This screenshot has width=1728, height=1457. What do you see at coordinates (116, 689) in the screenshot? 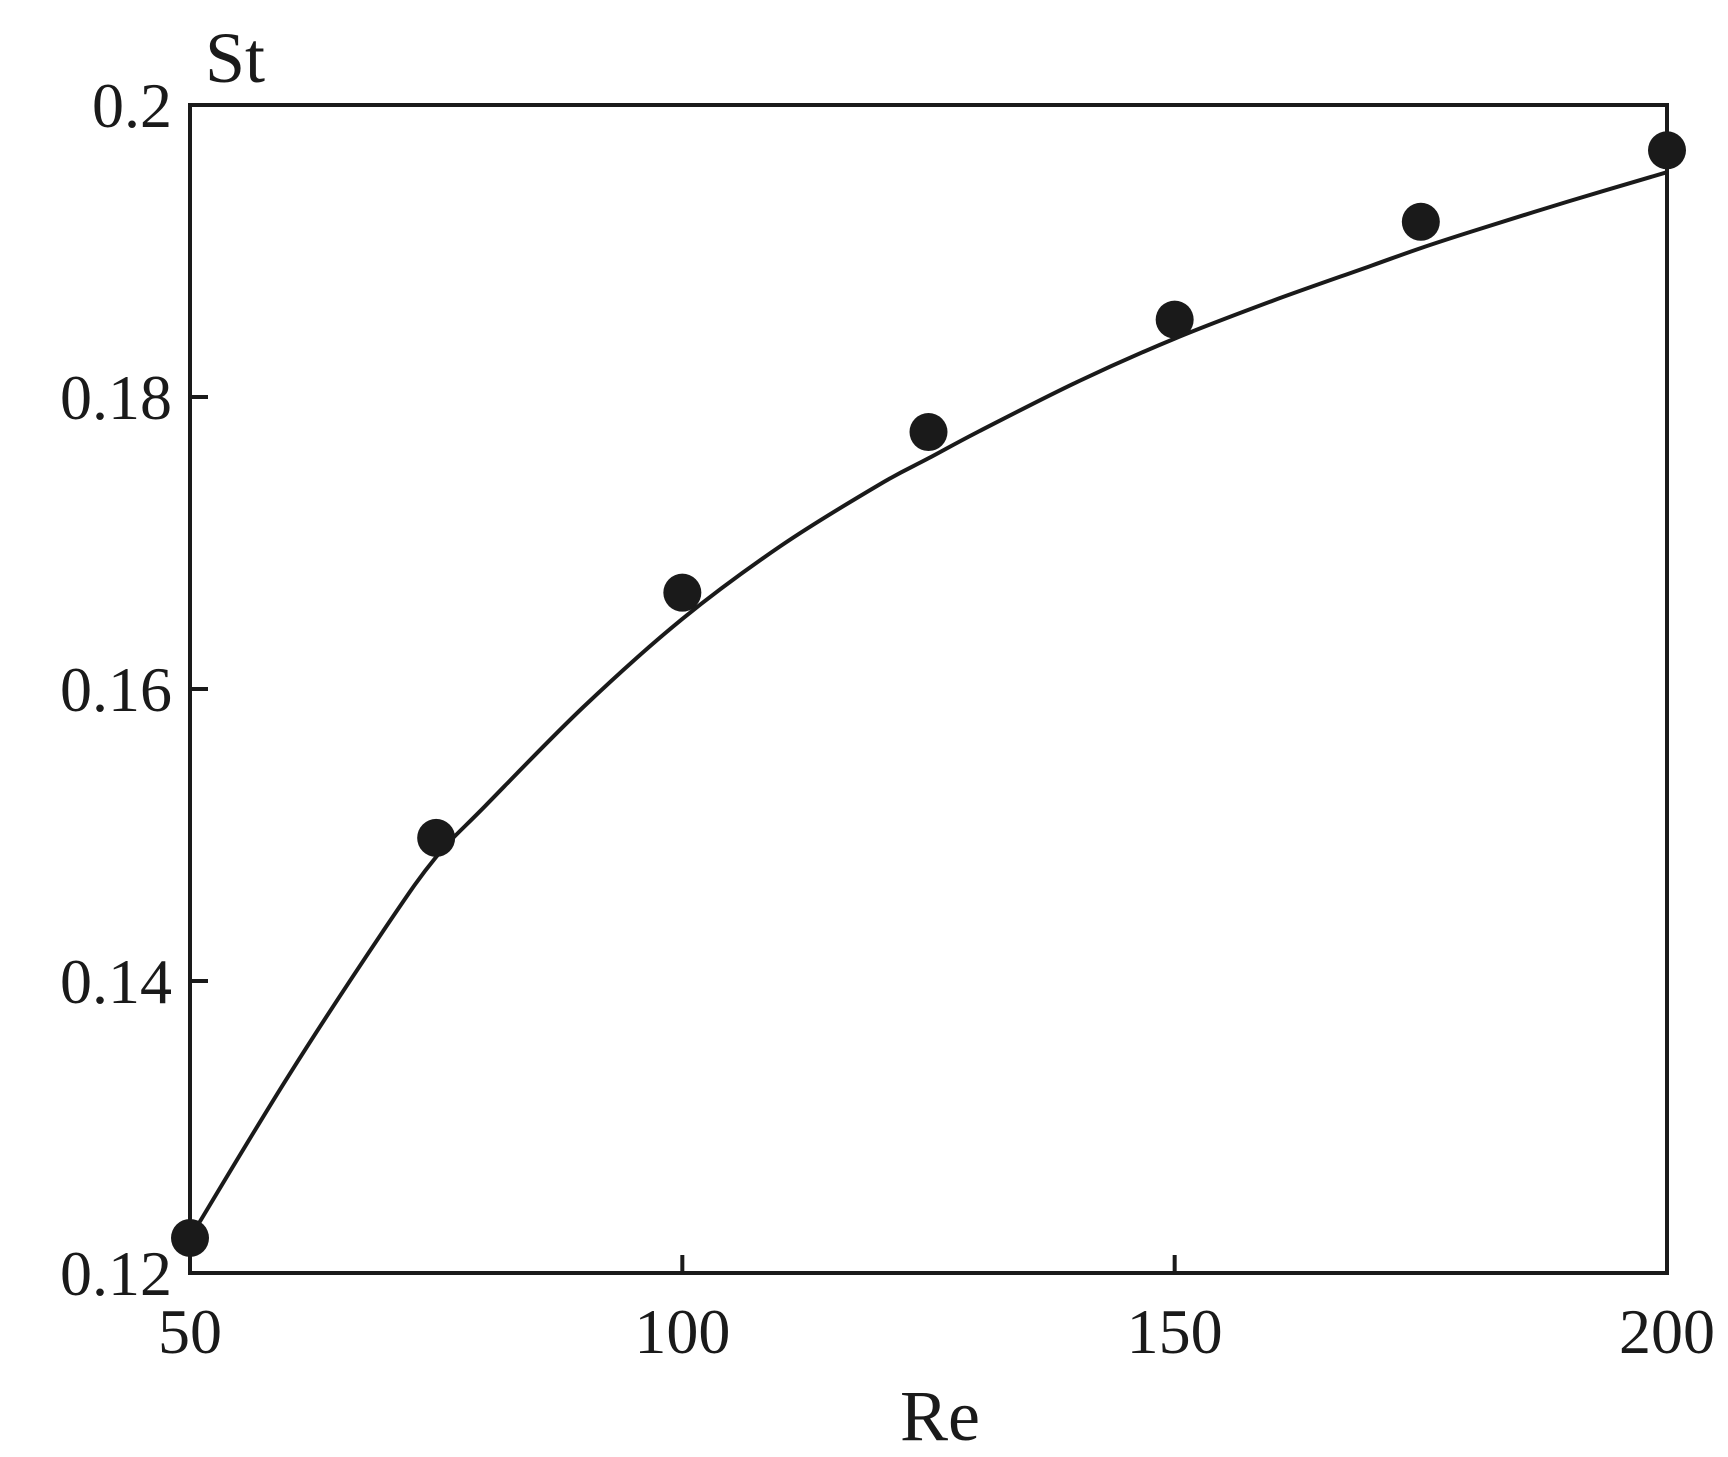
I see `y-tick-label: 0.16` at bounding box center [116, 689].